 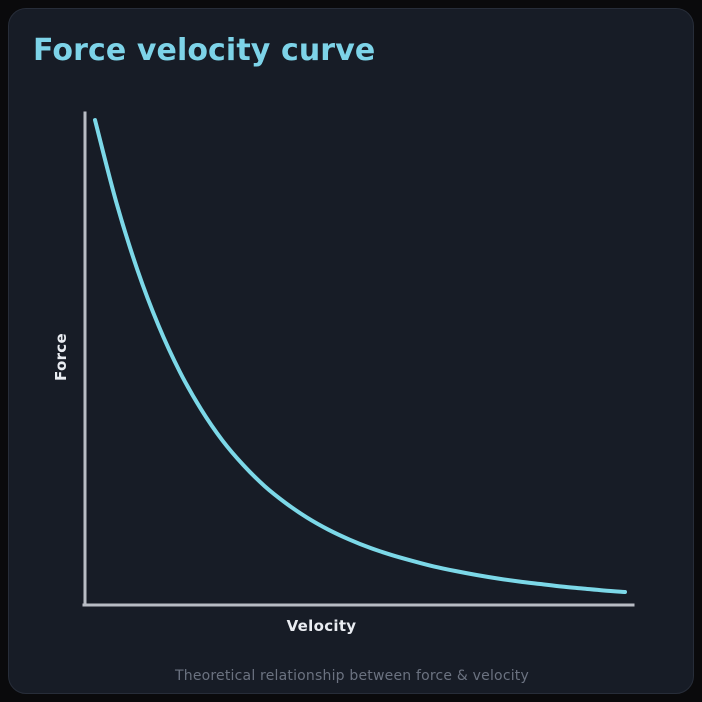 I want to click on x-axis-label: Velocity, so click(x=321, y=626).